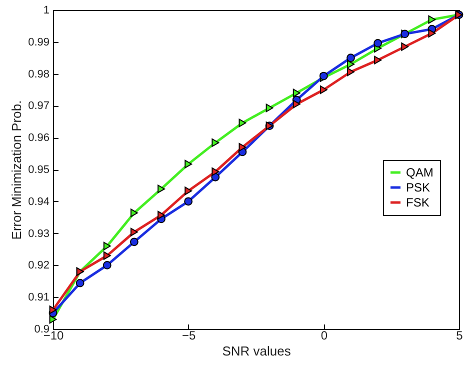 This screenshot has width=474, height=373. Describe the element at coordinates (46, 10) in the screenshot. I see `y-tick-label: 1` at that location.